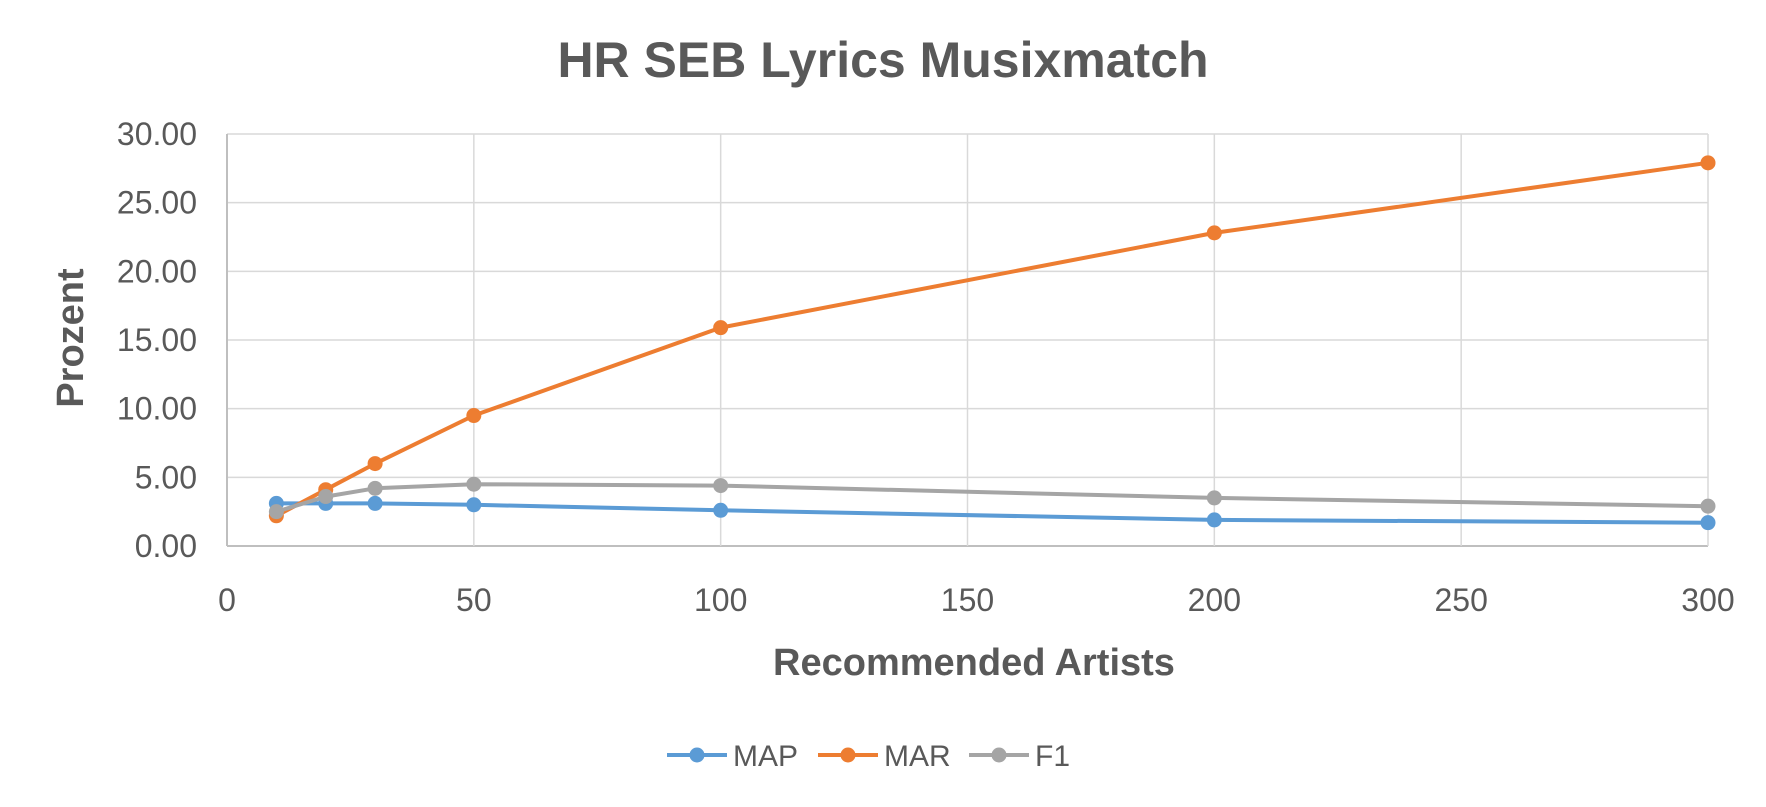  I want to click on series-f1, so click(992, 498).